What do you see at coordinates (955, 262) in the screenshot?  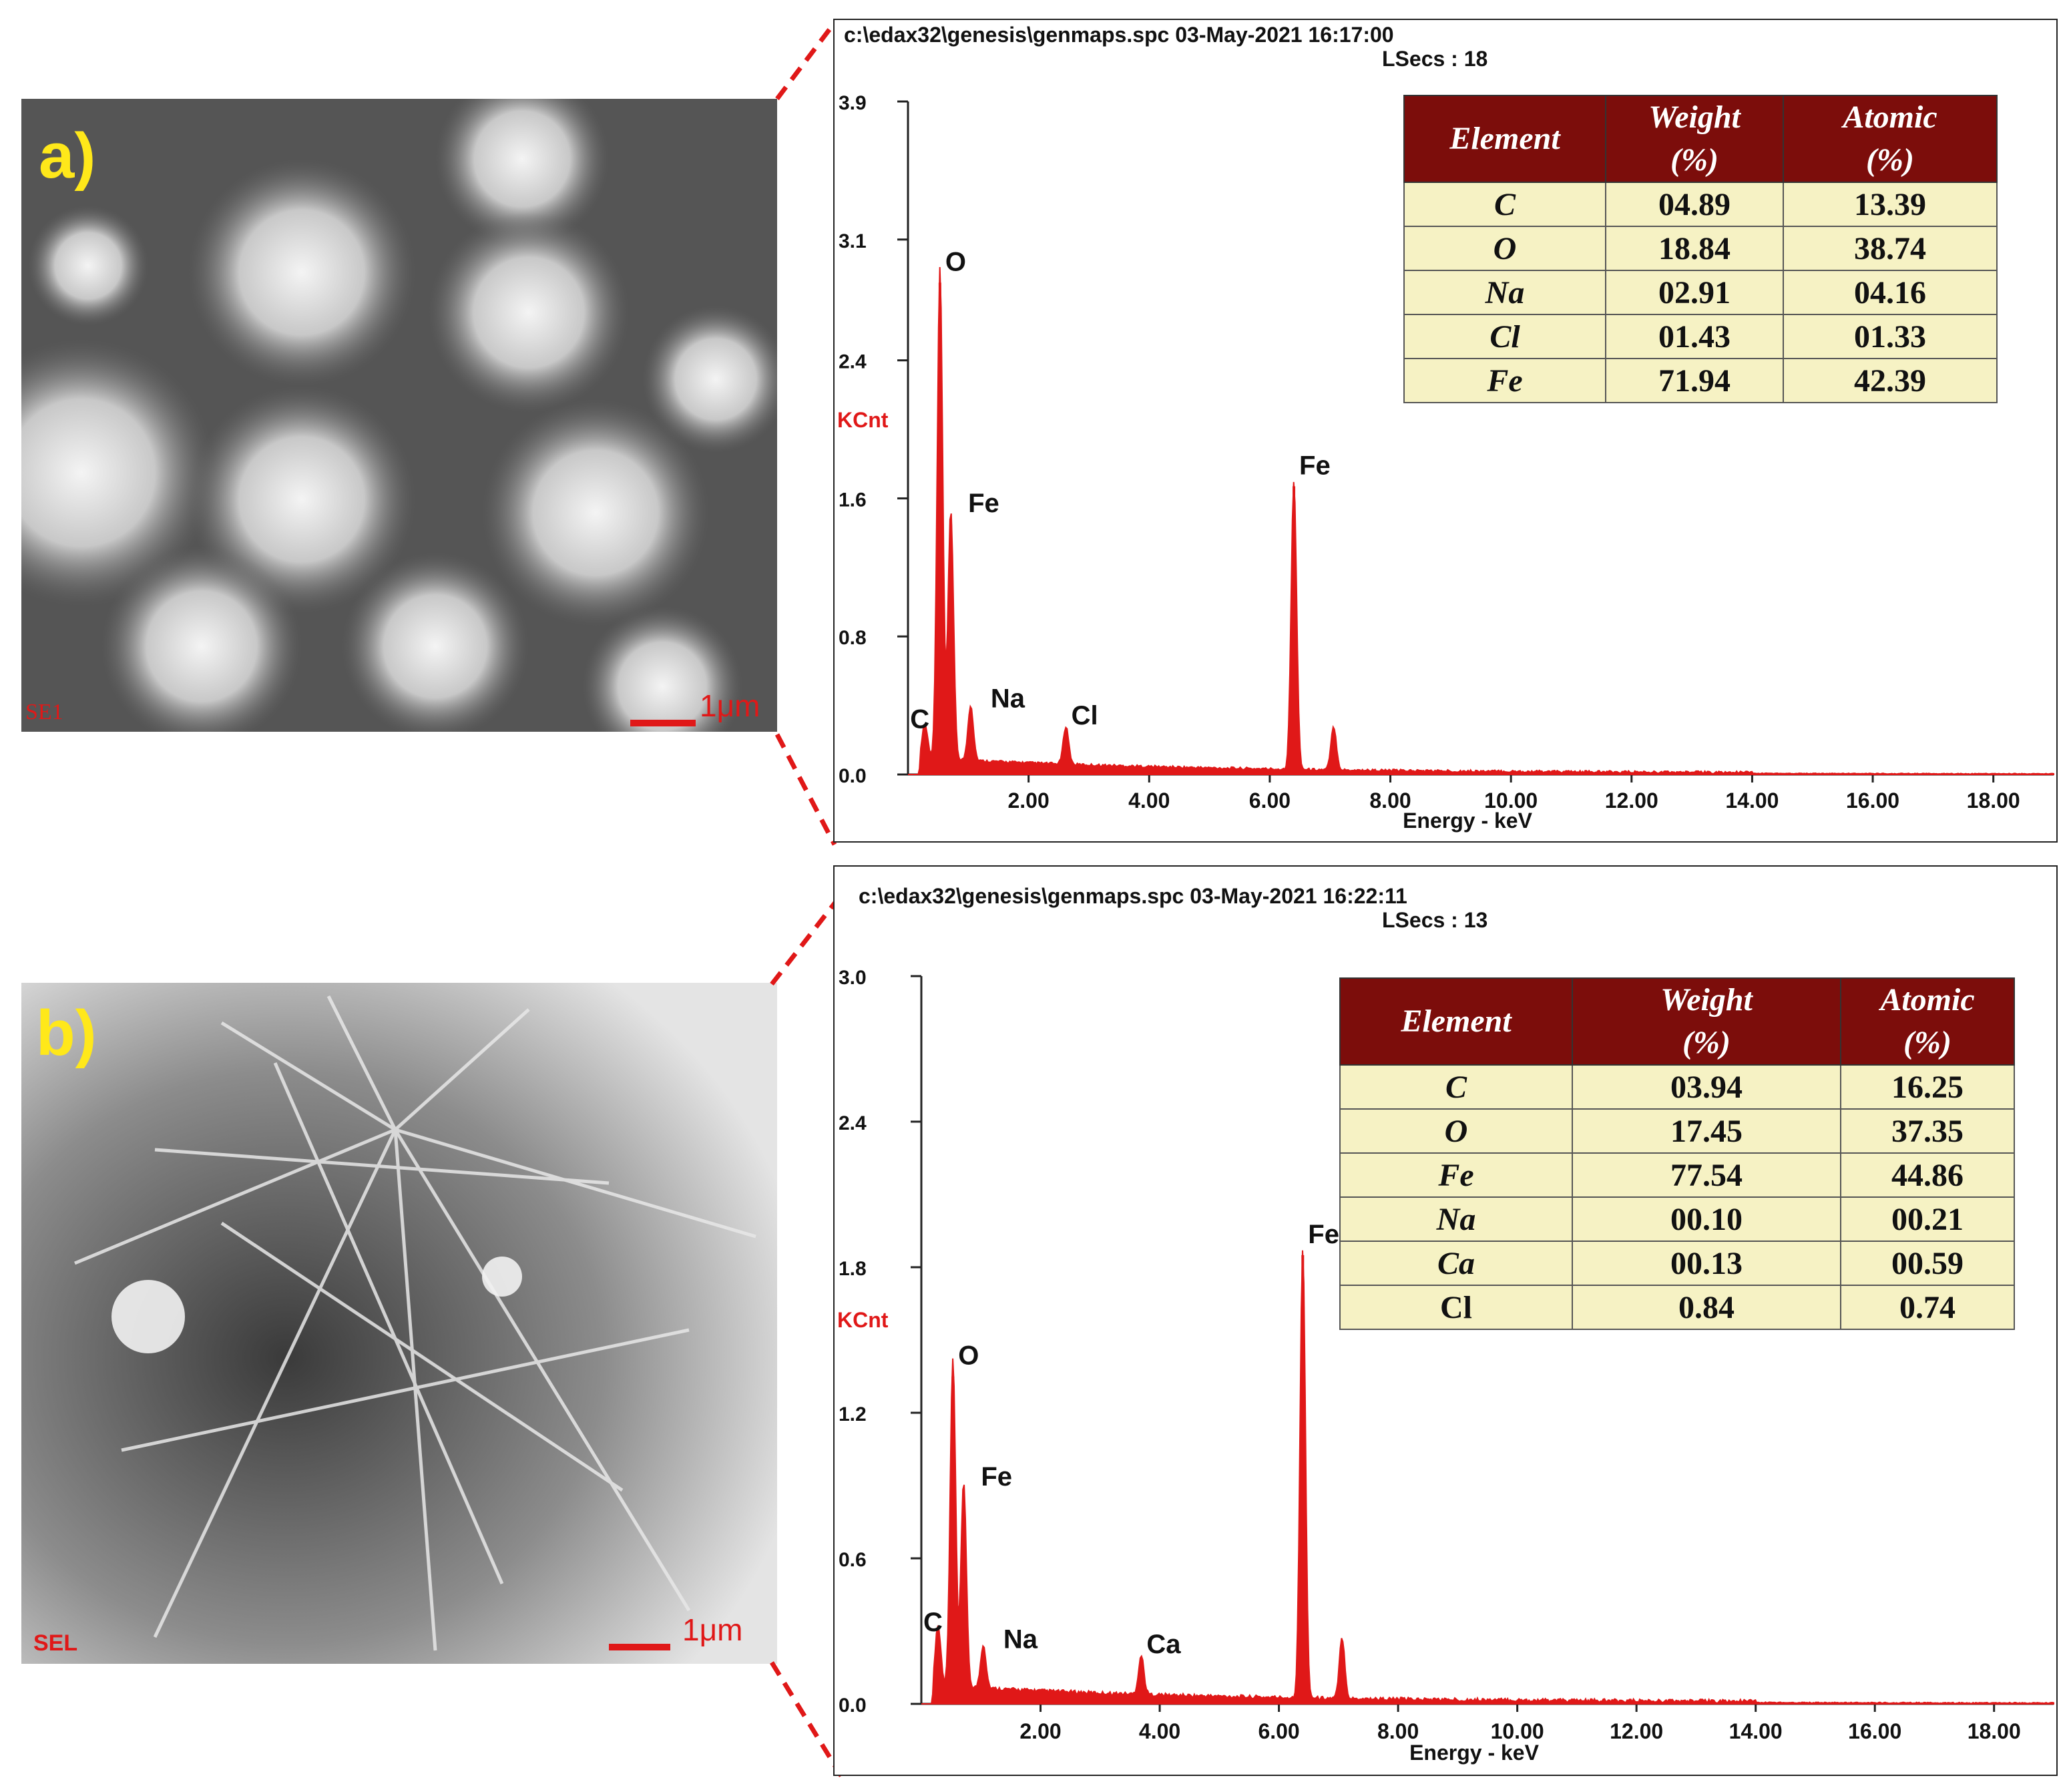 I see `peak-label: O` at bounding box center [955, 262].